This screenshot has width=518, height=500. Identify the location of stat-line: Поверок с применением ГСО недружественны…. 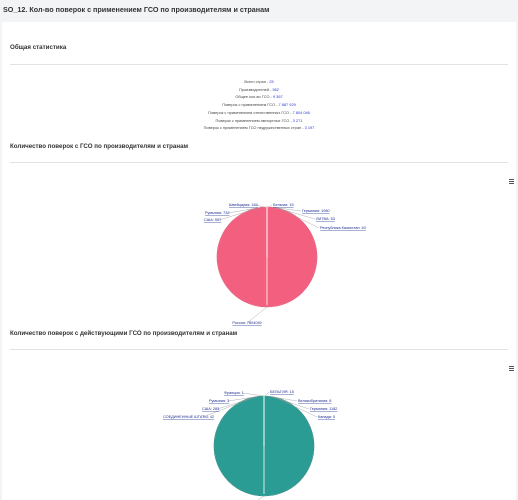
(259, 128).